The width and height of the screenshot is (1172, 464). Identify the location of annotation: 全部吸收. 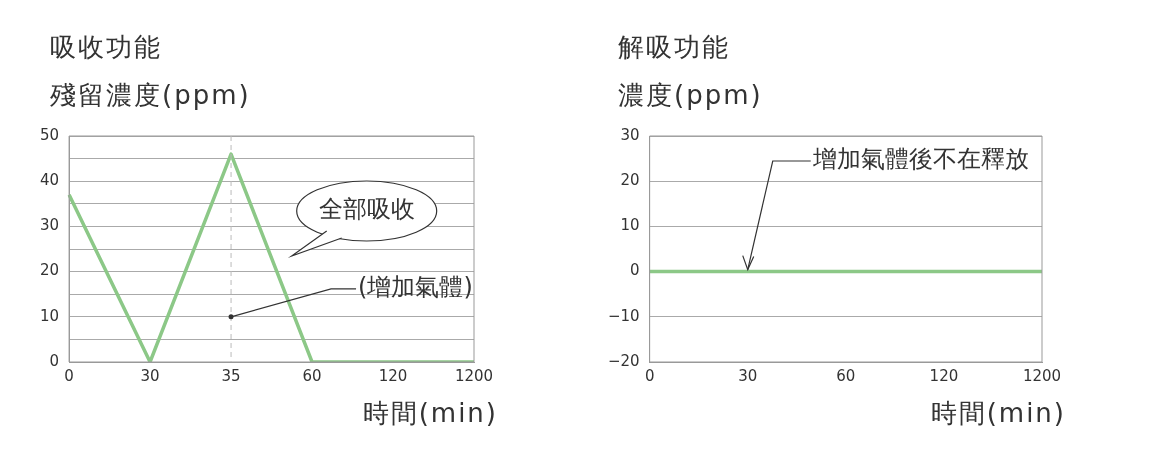
(366, 209).